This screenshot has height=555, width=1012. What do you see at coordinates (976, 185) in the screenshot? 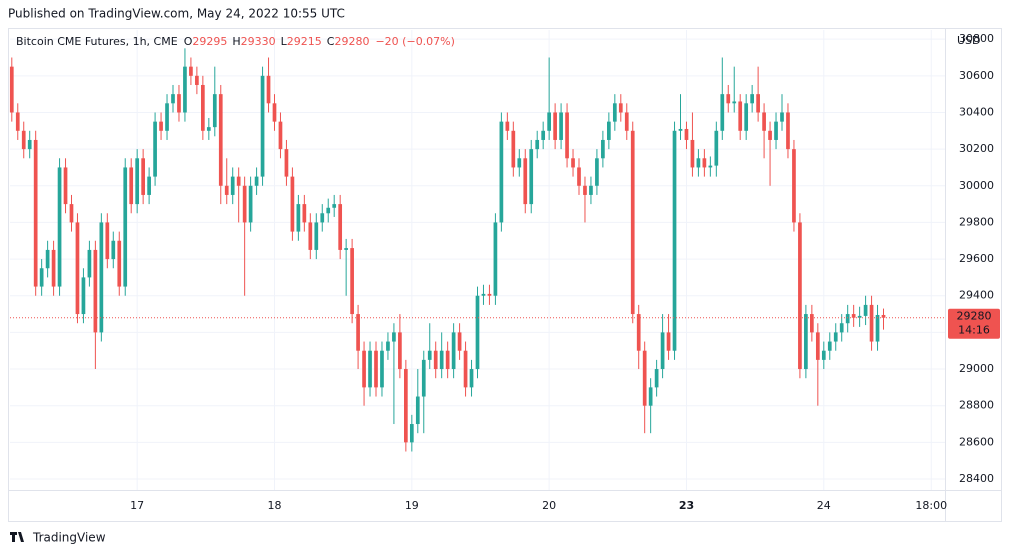
I see `y-tick-label: 30000` at bounding box center [976, 185].